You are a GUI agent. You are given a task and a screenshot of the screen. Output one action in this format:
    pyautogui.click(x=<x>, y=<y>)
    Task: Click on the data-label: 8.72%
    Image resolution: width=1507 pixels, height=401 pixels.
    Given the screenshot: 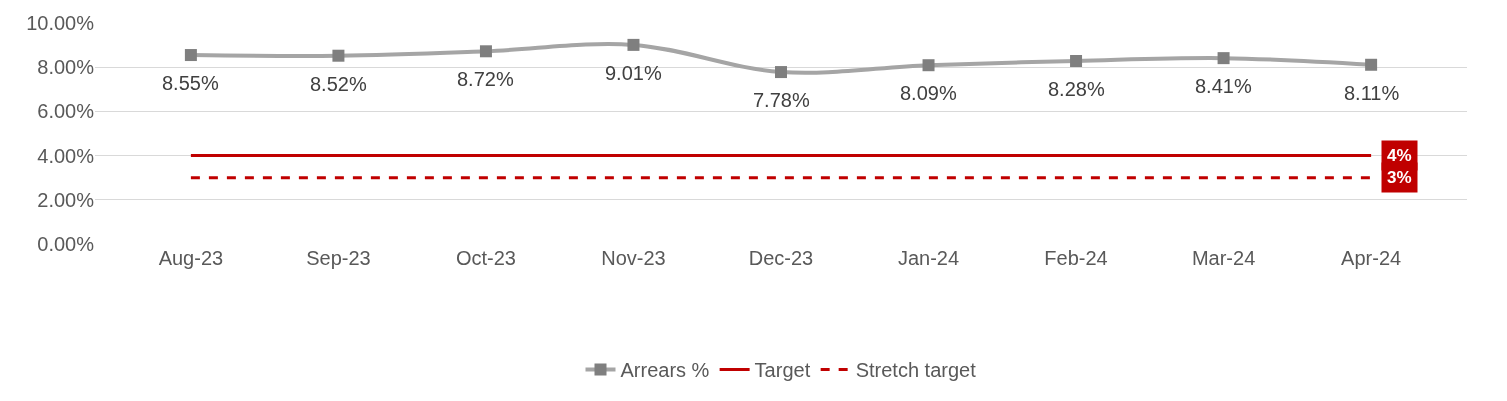 What is the action you would take?
    pyautogui.click(x=485, y=79)
    